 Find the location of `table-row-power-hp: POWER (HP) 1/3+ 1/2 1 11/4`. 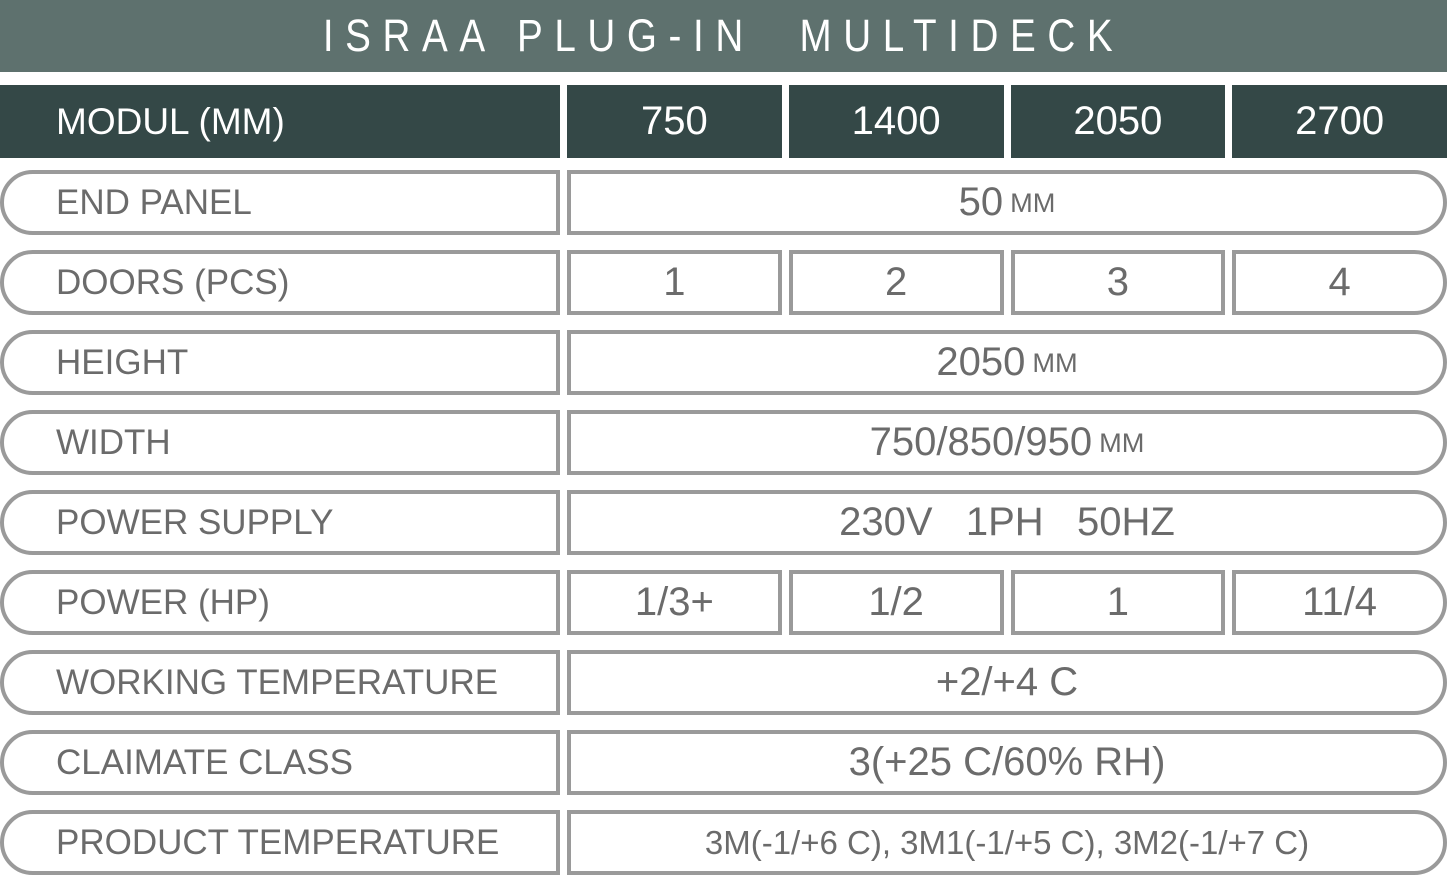

table-row-power-hp: POWER (HP) 1/3+ 1/2 1 11/4 is located at coordinates (723, 602).